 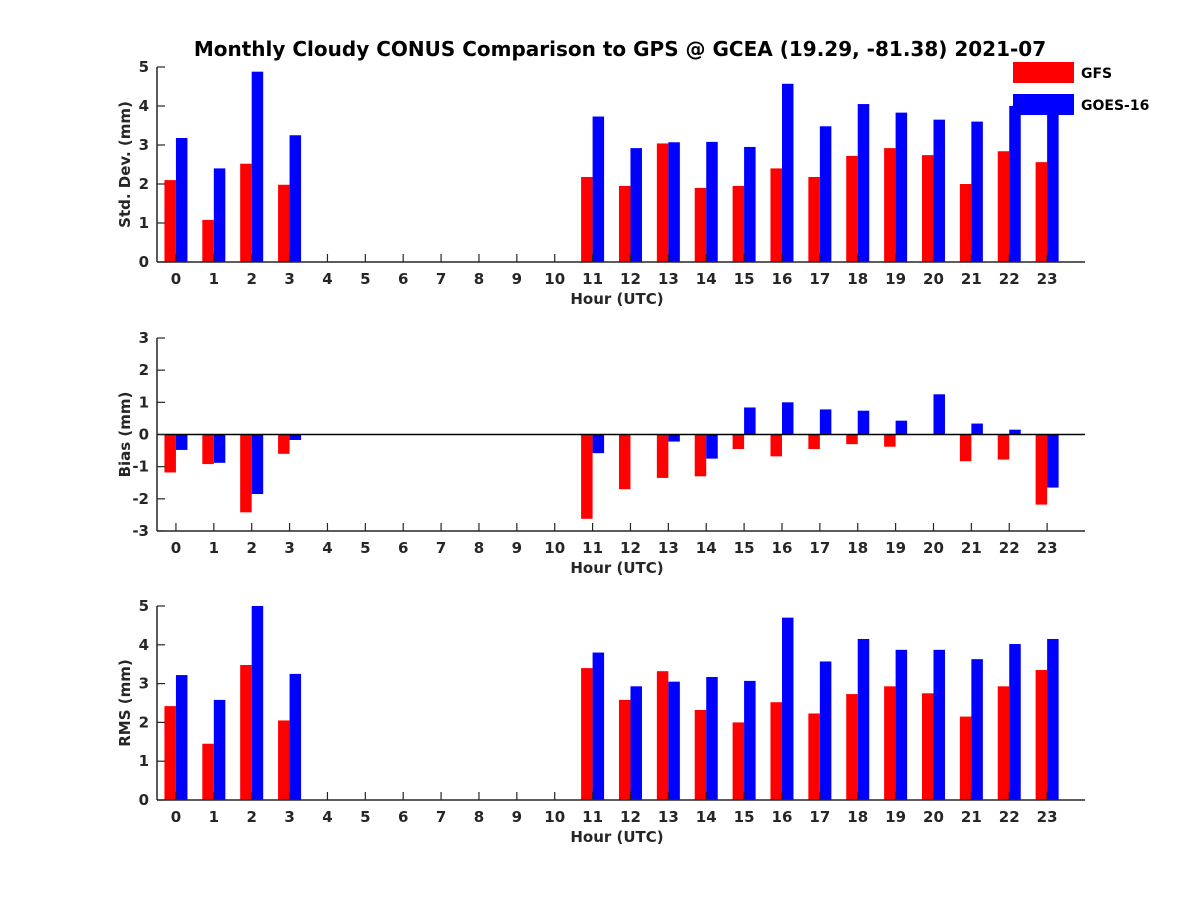 What do you see at coordinates (144, 402) in the screenshot?
I see `y-tick-label: 1` at bounding box center [144, 402].